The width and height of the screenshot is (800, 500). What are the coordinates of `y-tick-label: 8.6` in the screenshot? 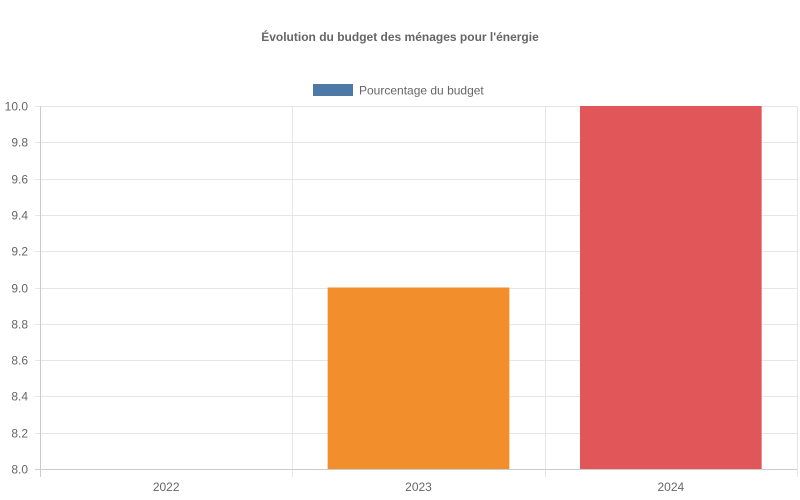 It's located at (19, 361).